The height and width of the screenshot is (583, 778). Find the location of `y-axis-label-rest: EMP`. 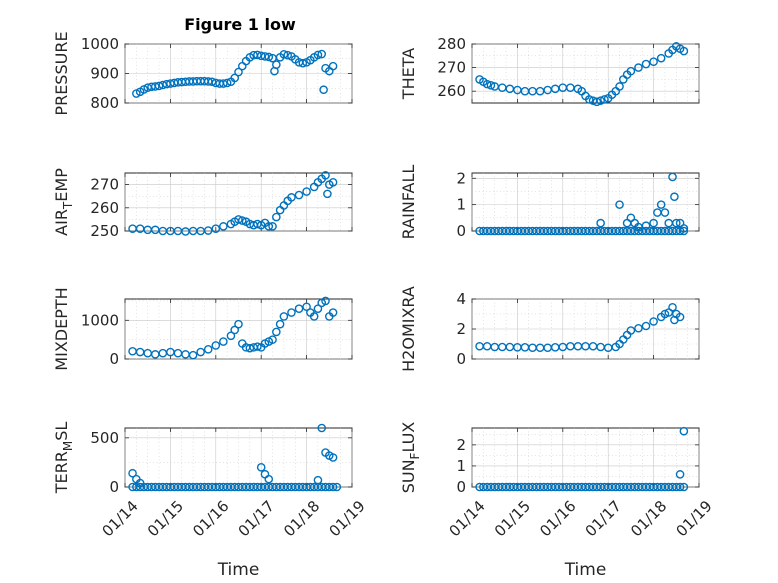

y-axis-label-rest: EMP is located at coordinates (61, 185).